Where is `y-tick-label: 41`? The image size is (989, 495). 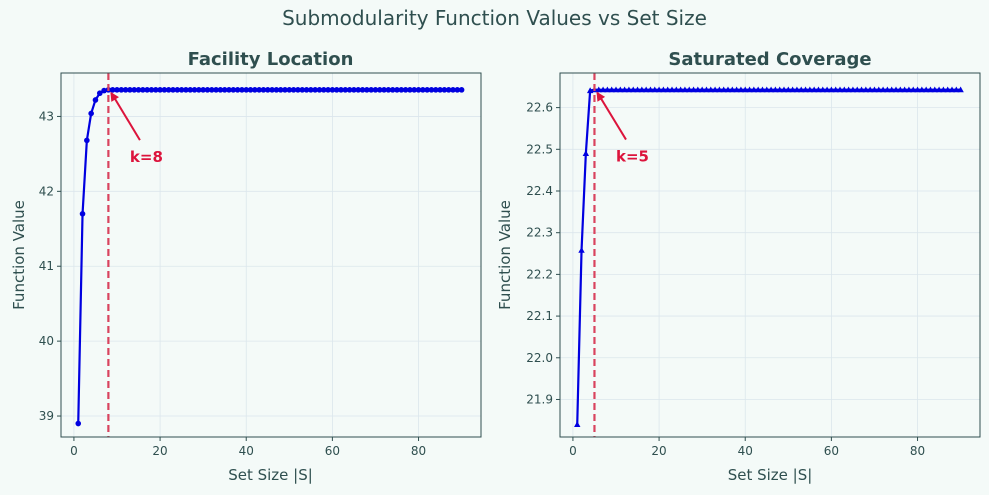 y-tick-label: 41 is located at coordinates (46, 266).